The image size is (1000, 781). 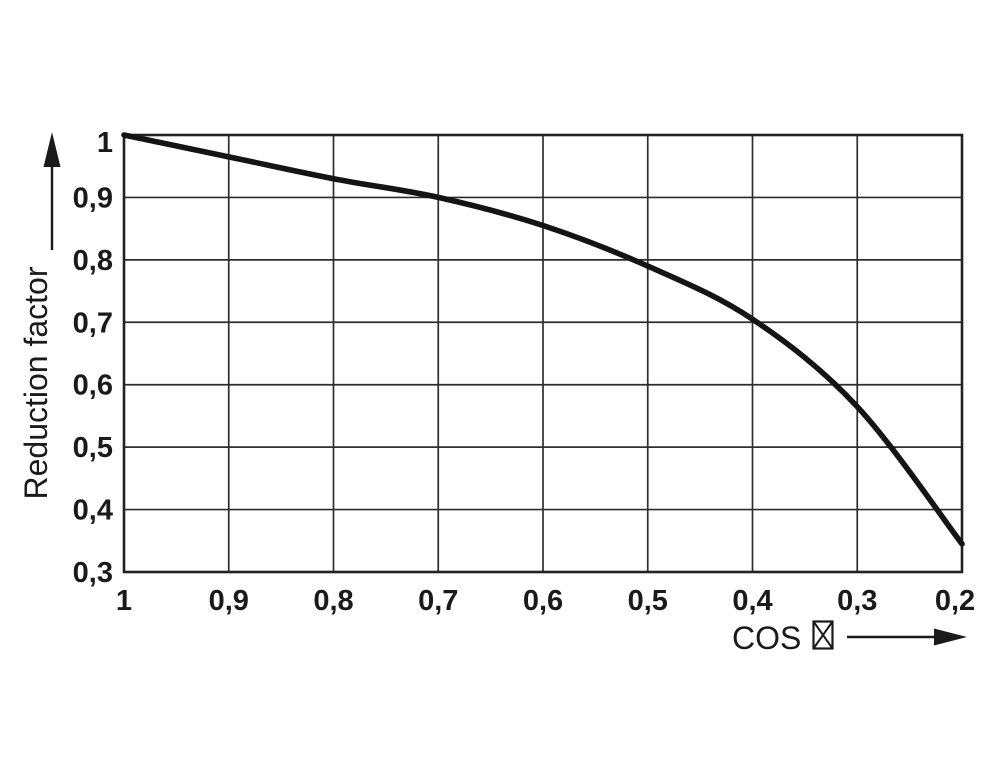 What do you see at coordinates (823, 635) in the screenshot?
I see `missing-glyph-icon` at bounding box center [823, 635].